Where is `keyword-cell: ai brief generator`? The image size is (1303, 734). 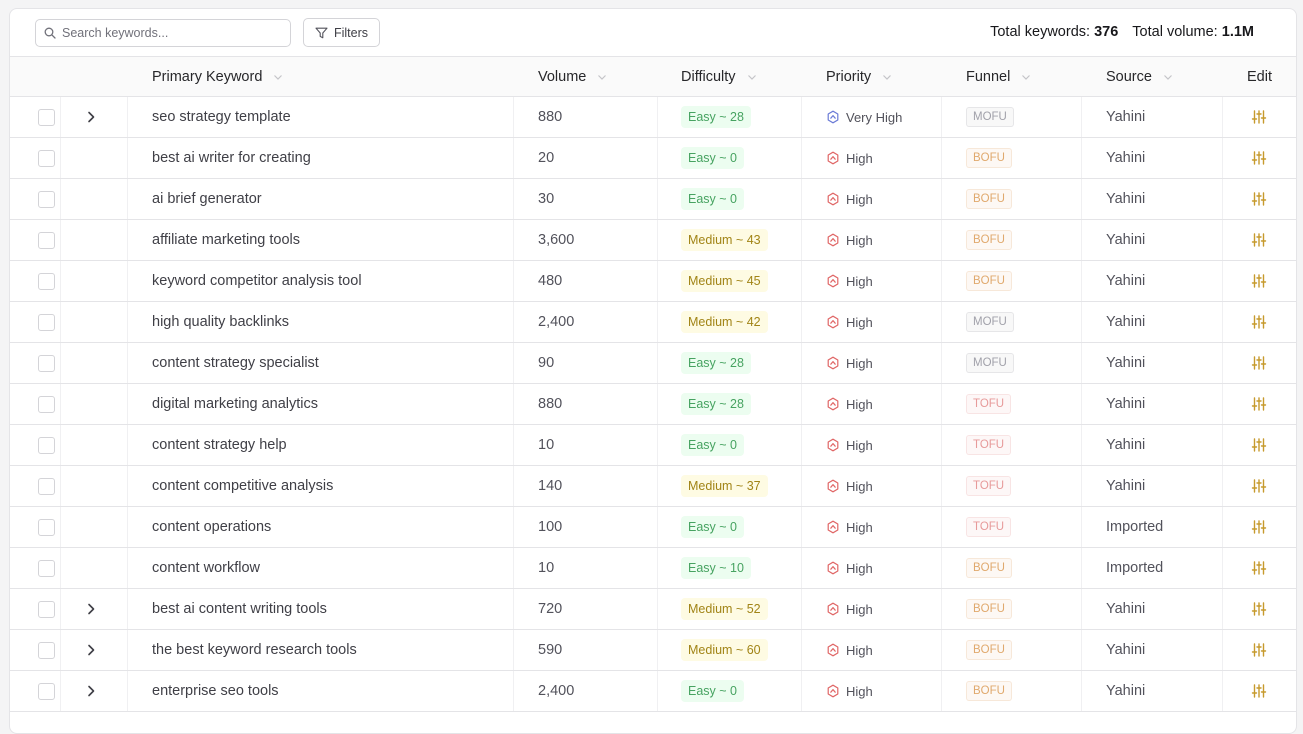
keyword-cell: ai brief generator is located at coordinates (207, 199).